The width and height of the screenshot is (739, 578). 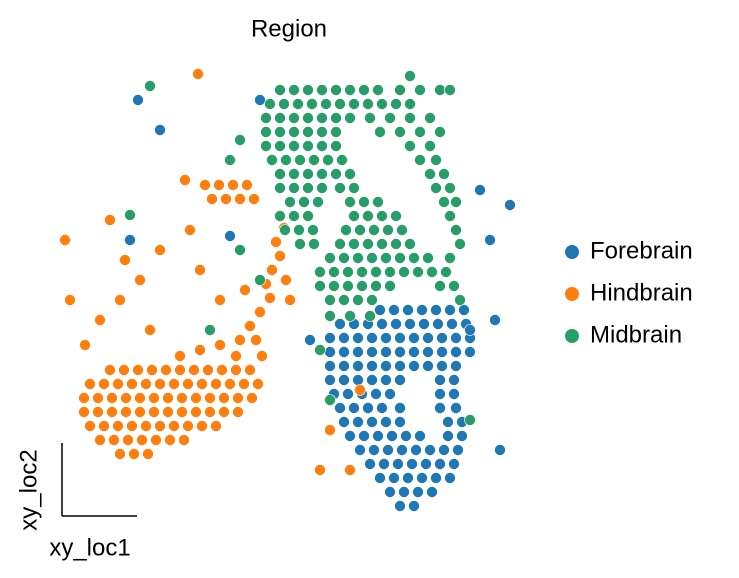 What do you see at coordinates (641, 292) in the screenshot?
I see `legend-label: Hindbrain` at bounding box center [641, 292].